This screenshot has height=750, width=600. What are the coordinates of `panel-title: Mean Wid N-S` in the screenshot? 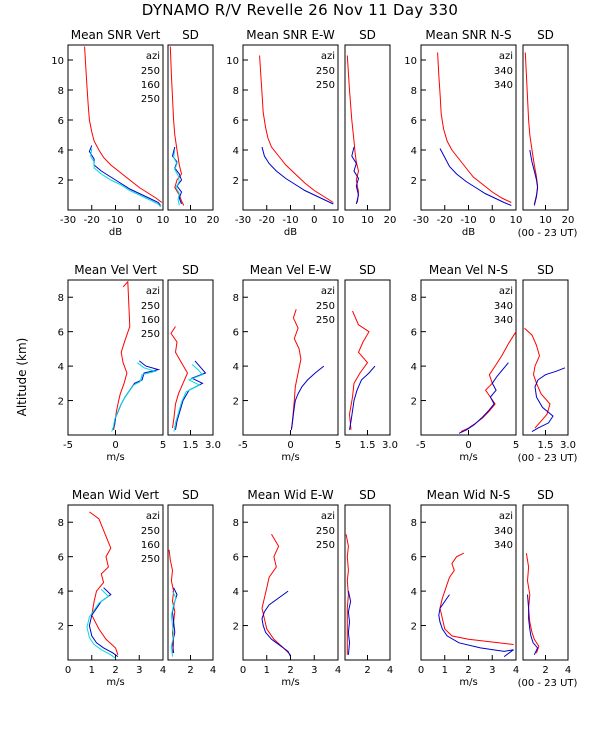 It's located at (469, 495).